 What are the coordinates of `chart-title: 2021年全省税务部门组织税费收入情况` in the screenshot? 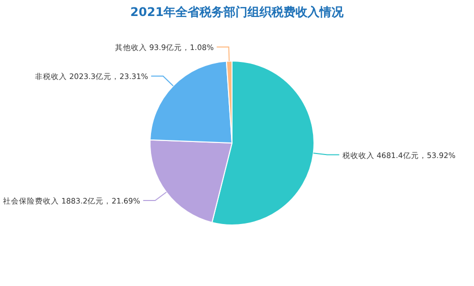 It's located at (237, 12).